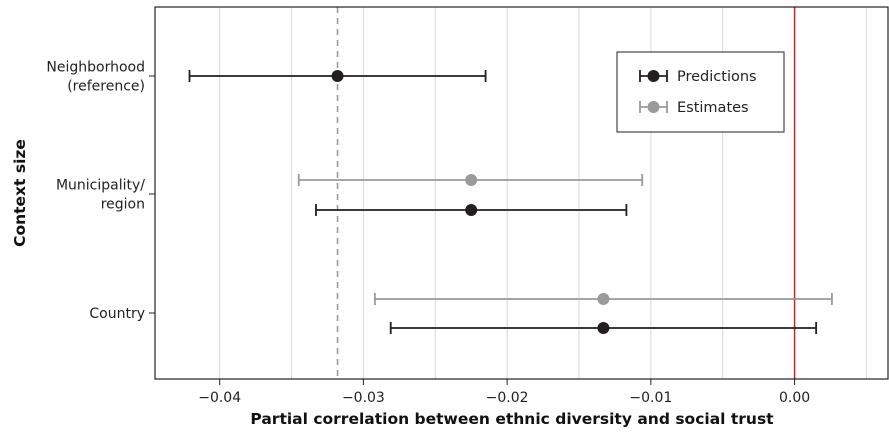  I want to click on y-tick-label: (reference), so click(106, 87).